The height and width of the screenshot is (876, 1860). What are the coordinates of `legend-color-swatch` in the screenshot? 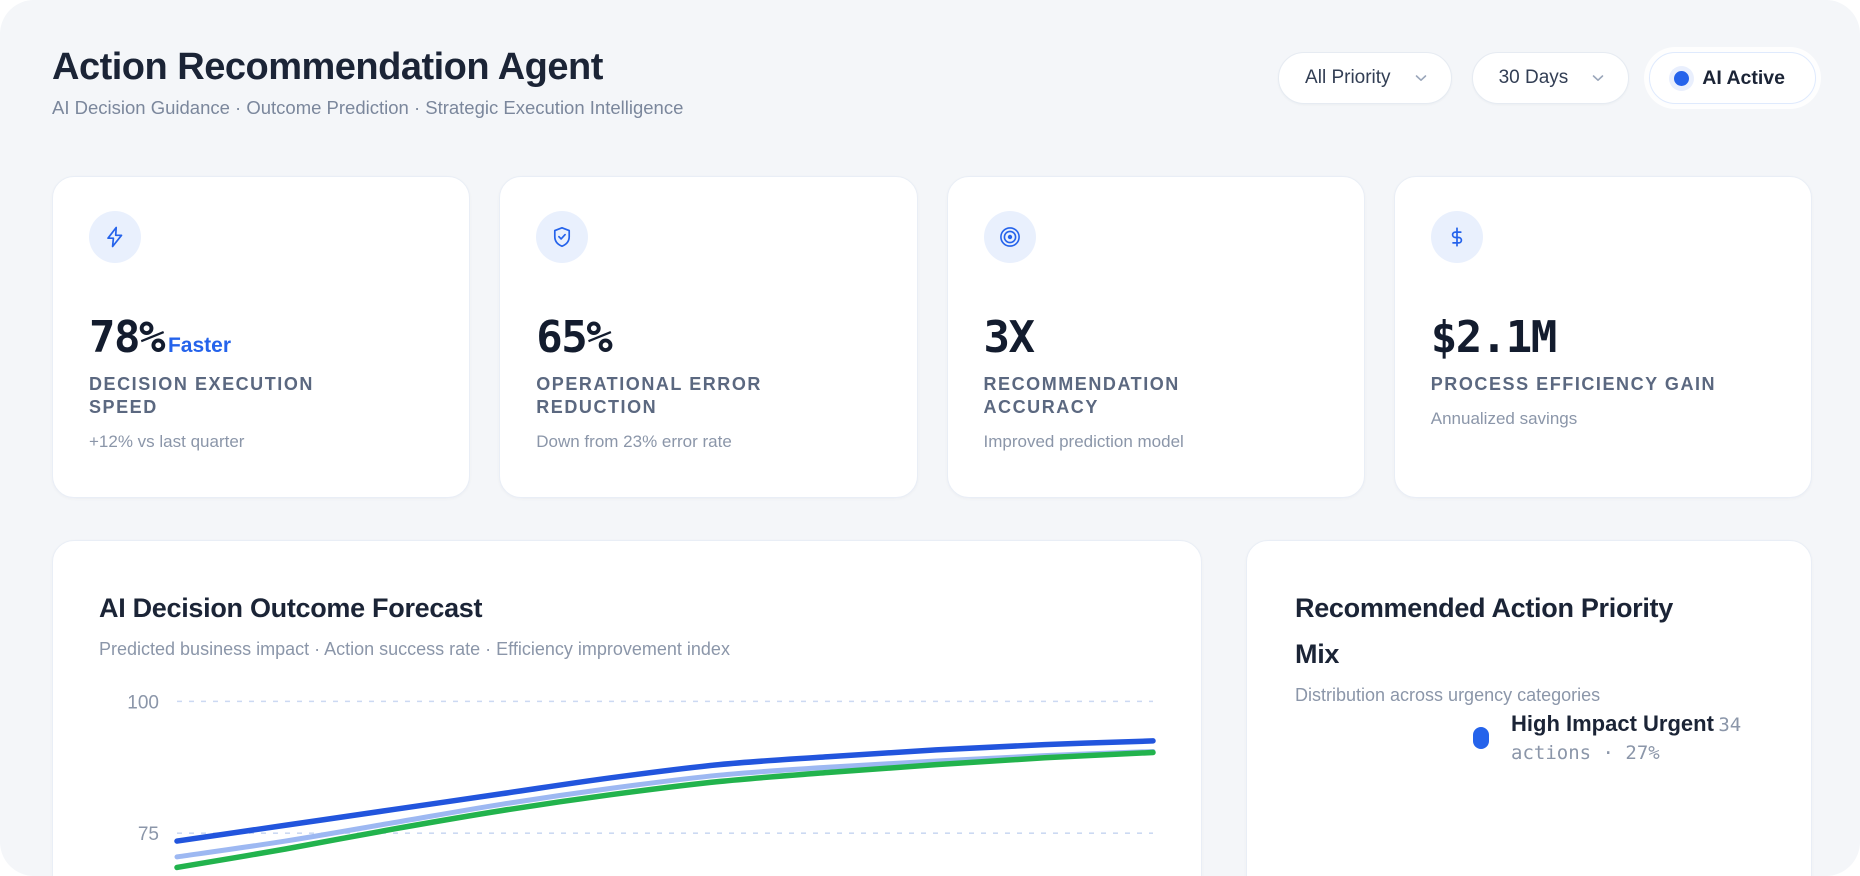 It's located at (1481, 738).